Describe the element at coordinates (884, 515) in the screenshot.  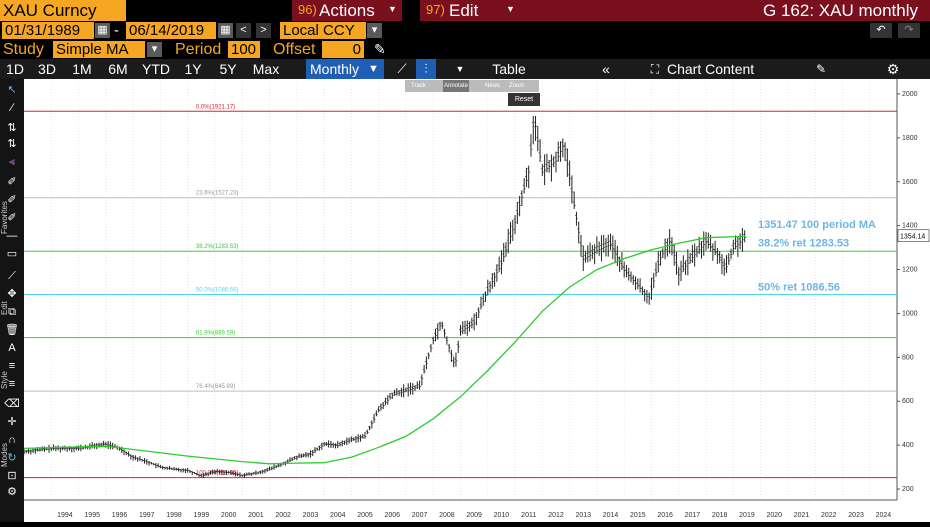
I see `x-tick-label: 2024` at that location.